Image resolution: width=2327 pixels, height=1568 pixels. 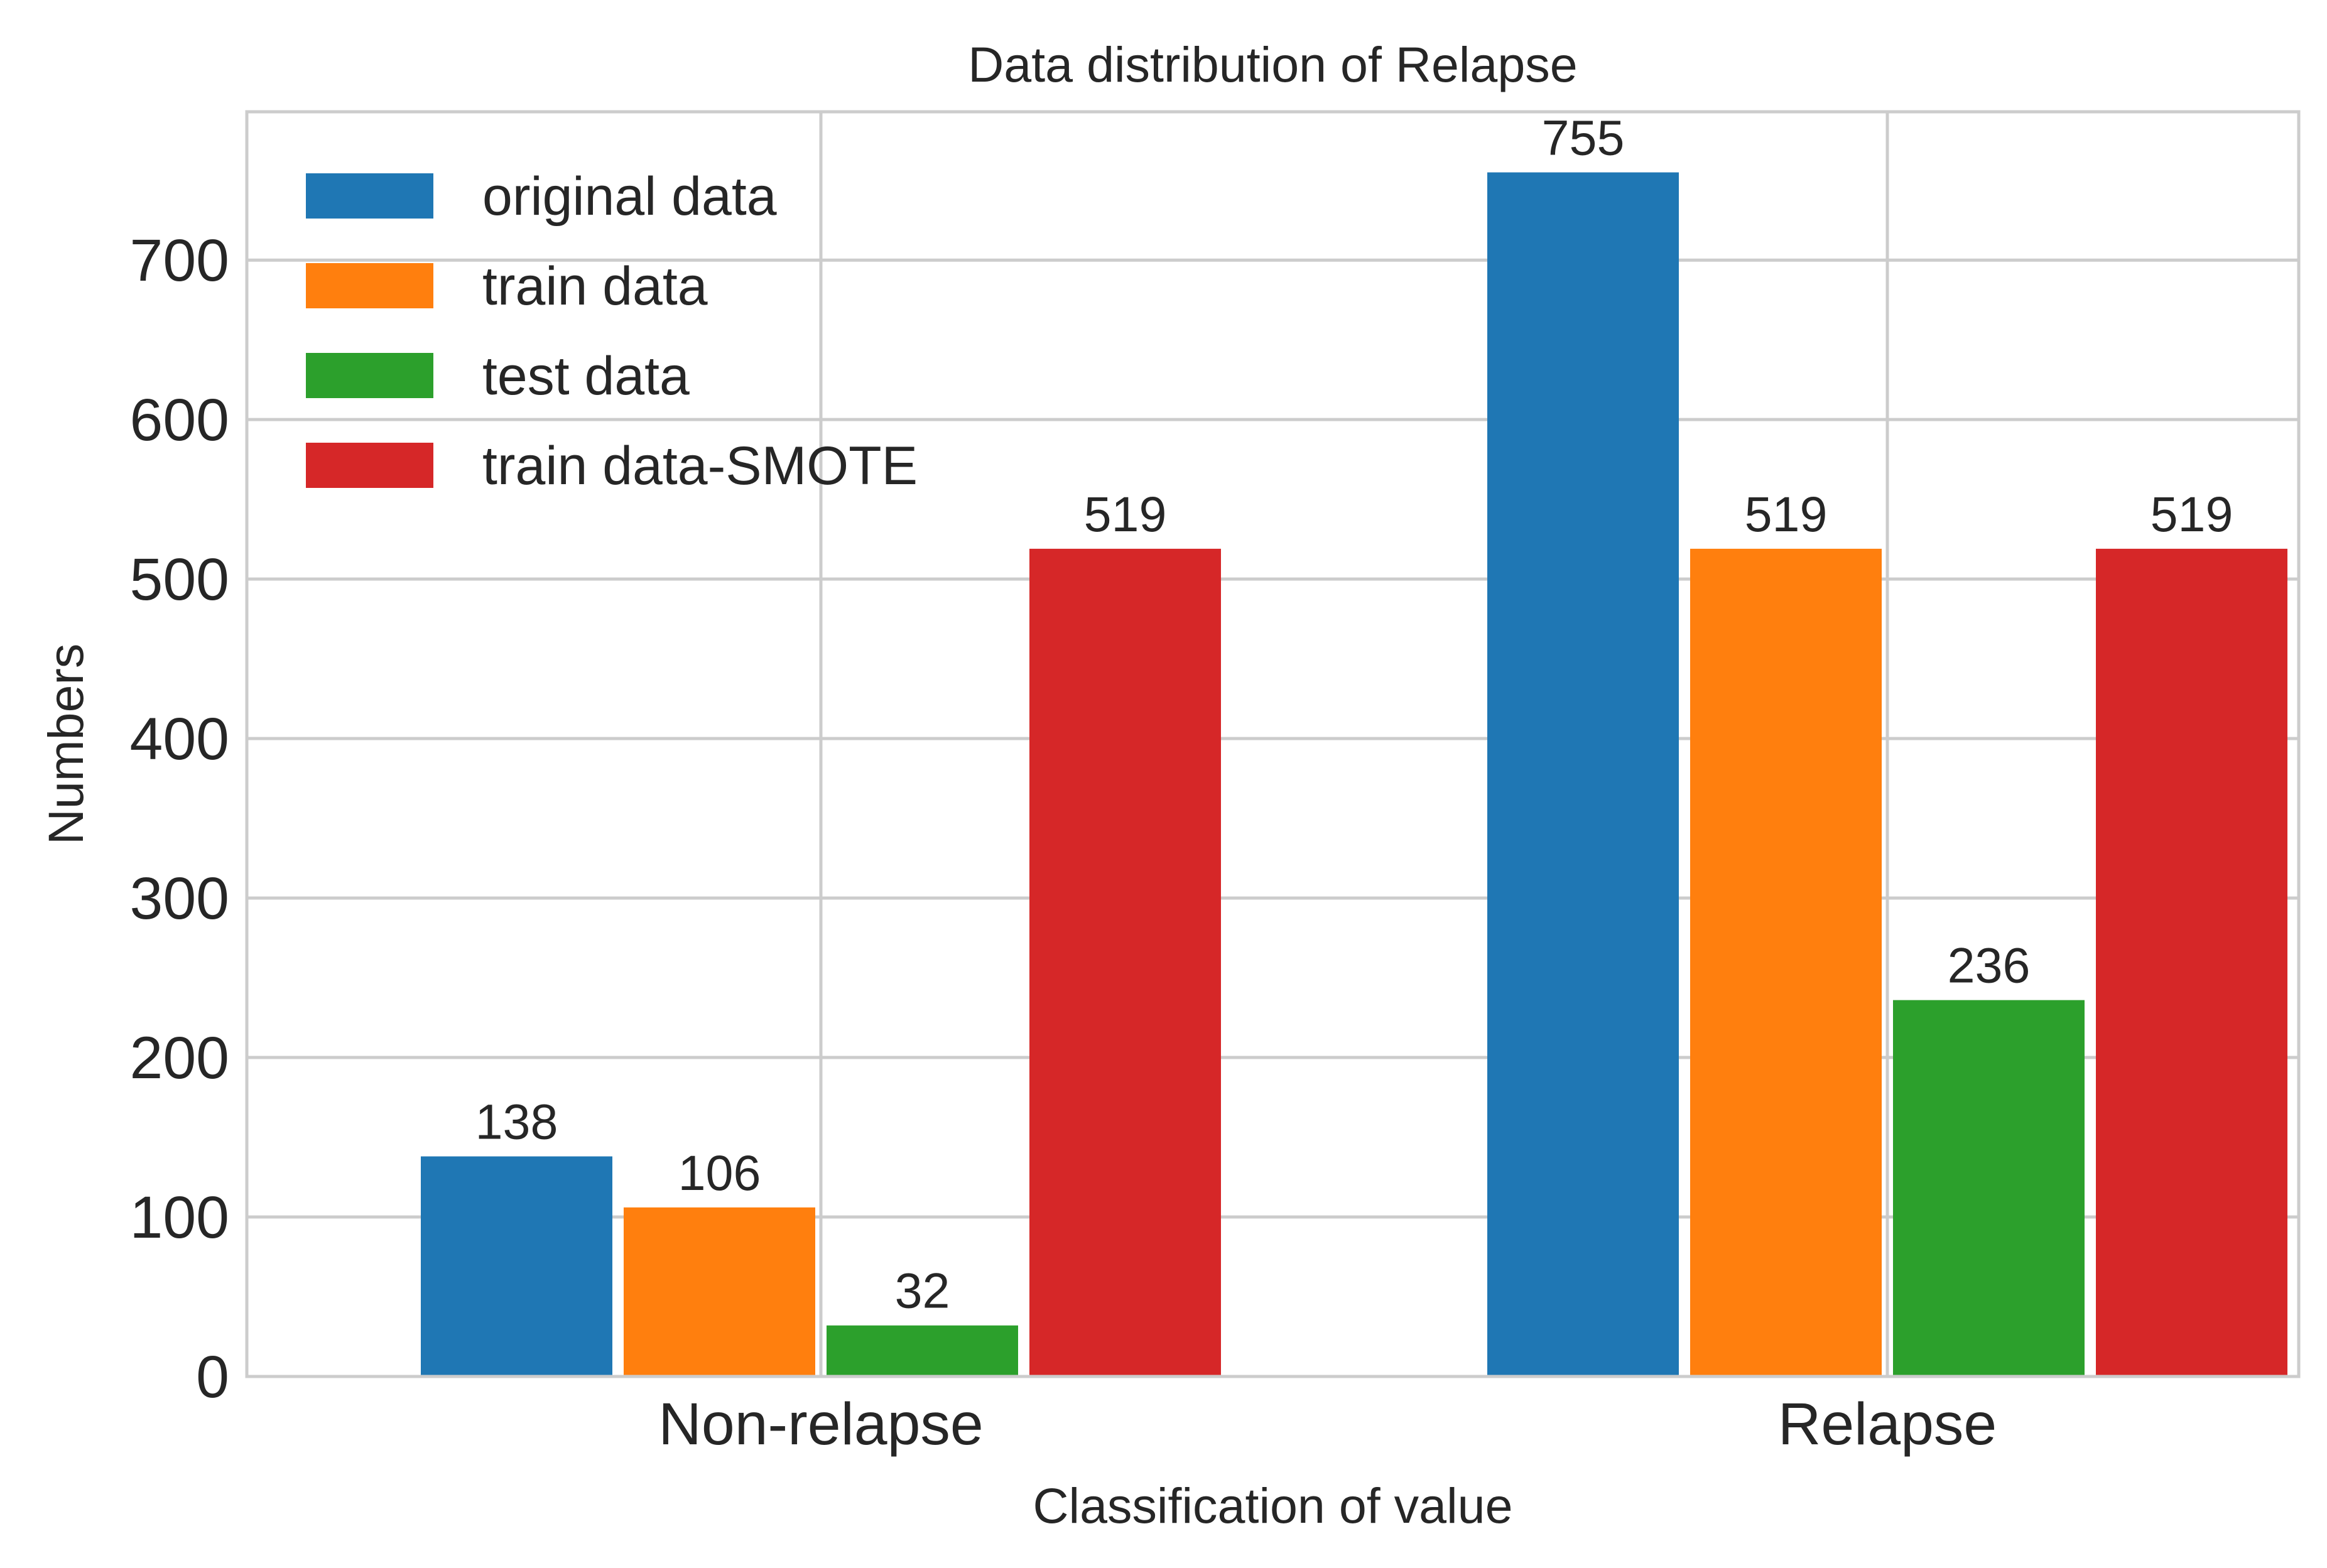 What do you see at coordinates (586, 376) in the screenshot?
I see `legend-label: test data` at bounding box center [586, 376].